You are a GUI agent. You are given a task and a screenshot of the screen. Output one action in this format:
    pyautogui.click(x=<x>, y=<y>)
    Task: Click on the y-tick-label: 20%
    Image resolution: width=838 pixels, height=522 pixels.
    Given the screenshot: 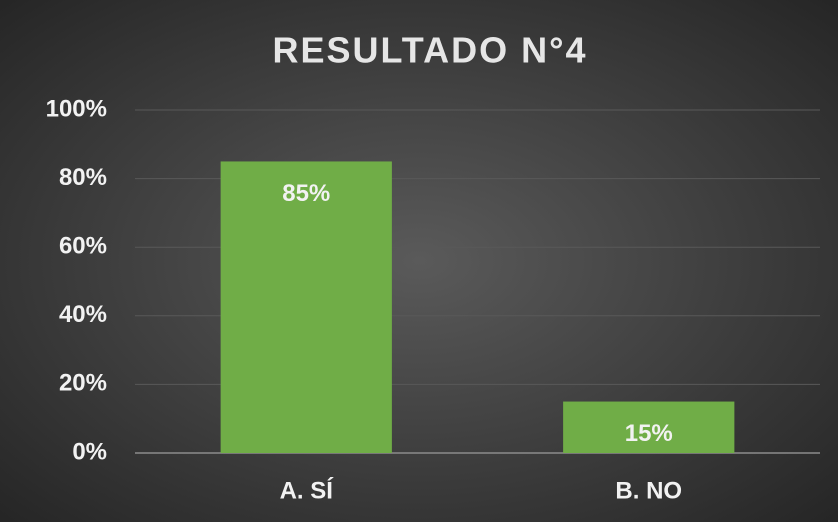 What is the action you would take?
    pyautogui.click(x=83, y=383)
    